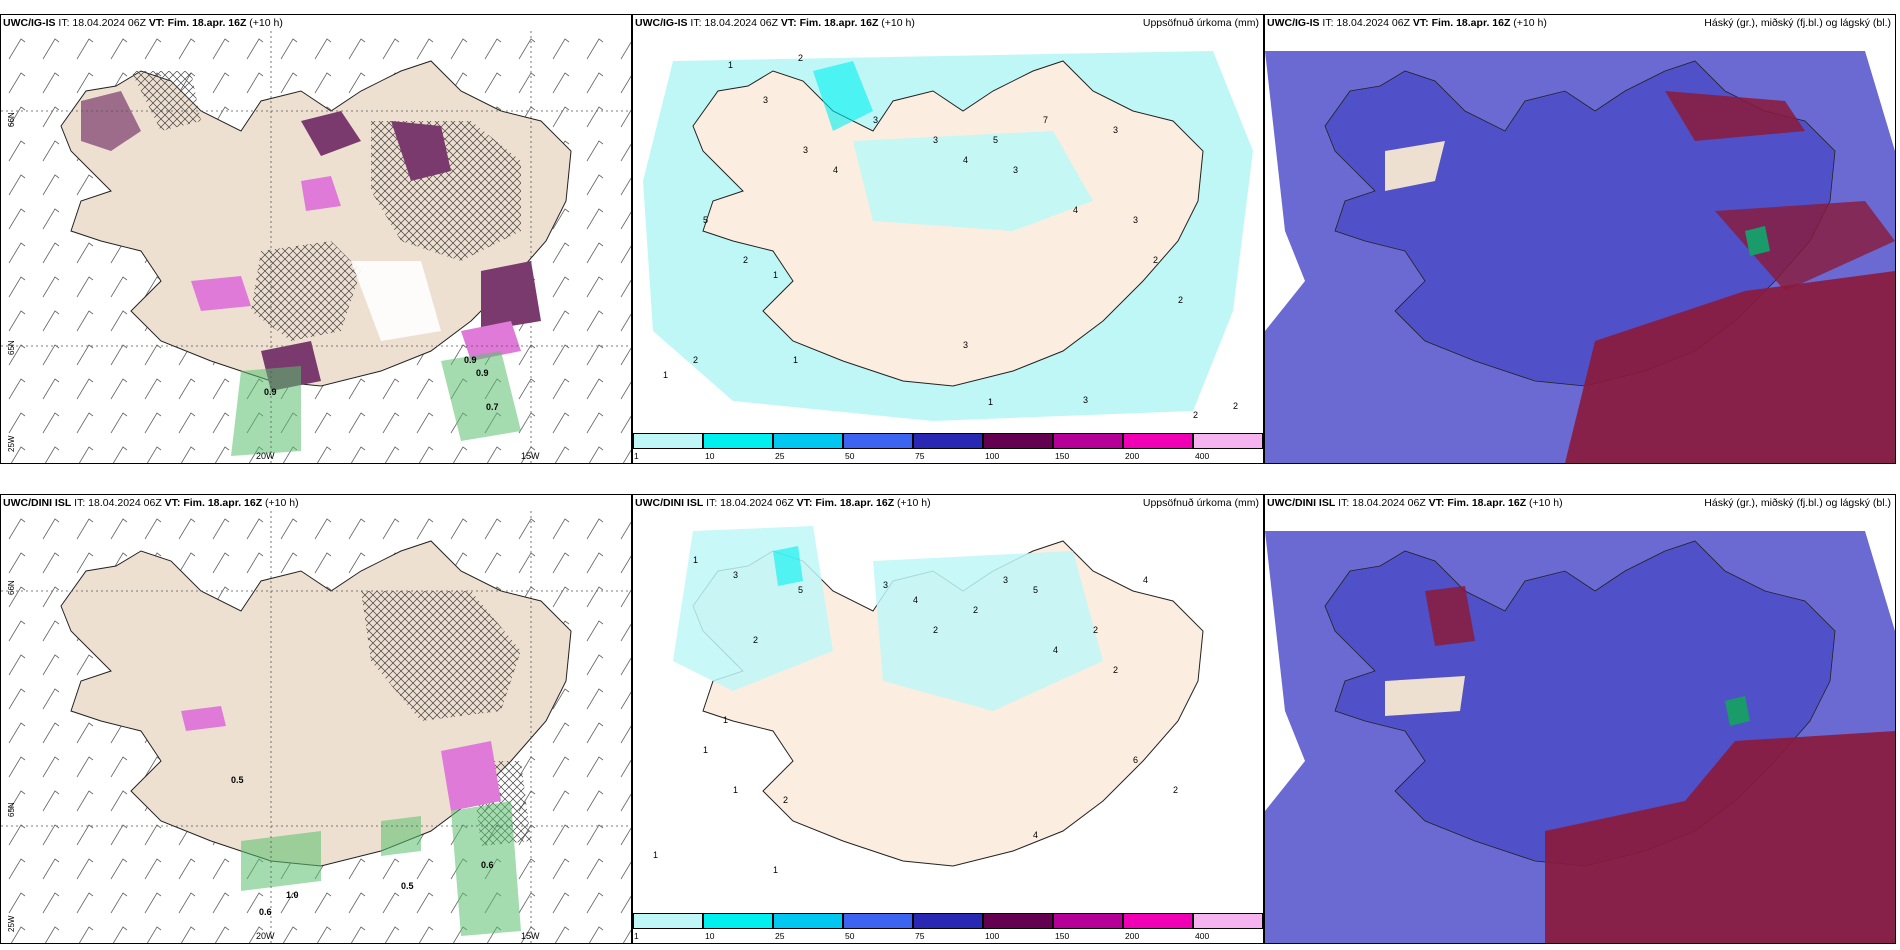 The image size is (1900, 950). Describe the element at coordinates (492, 407) in the screenshot. I see `value-label: 0.7` at that location.